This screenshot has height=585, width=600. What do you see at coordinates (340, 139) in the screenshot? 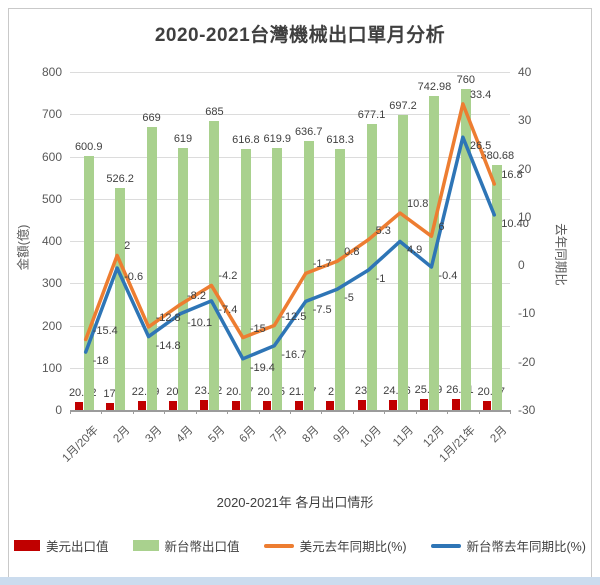
I see `bar-label-ntd: 618.3` at bounding box center [340, 139].